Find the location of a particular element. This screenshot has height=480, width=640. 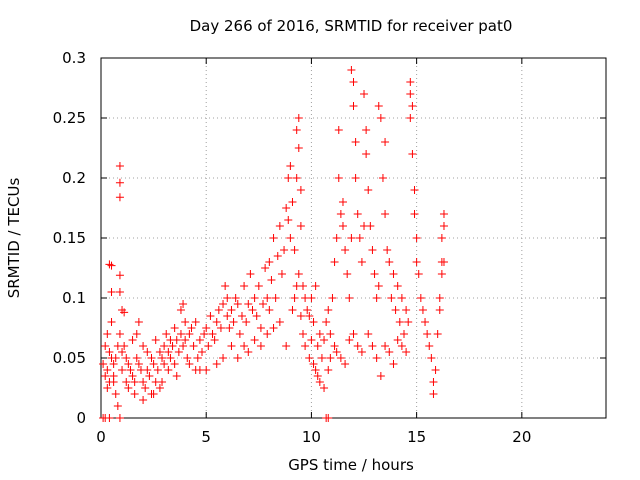

y-tick-label: 0.15 is located at coordinates (69, 238).